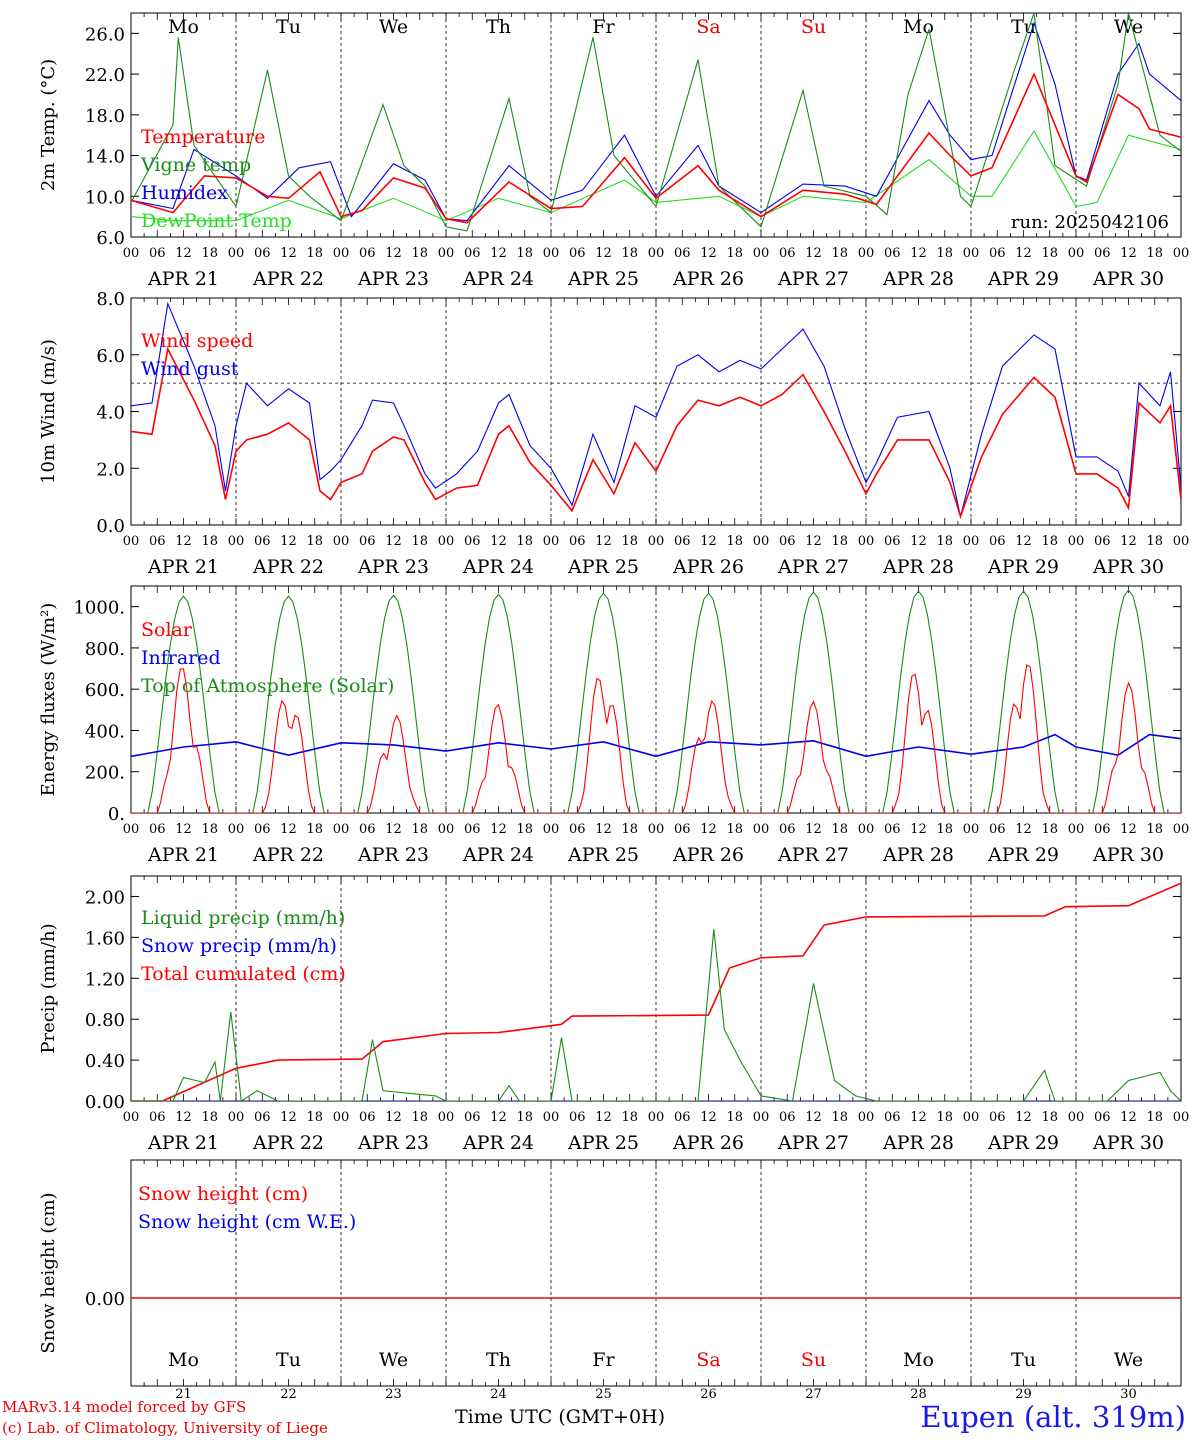 The width and height of the screenshot is (1194, 1440). I want to click on date-label: APR 24, so click(498, 567).